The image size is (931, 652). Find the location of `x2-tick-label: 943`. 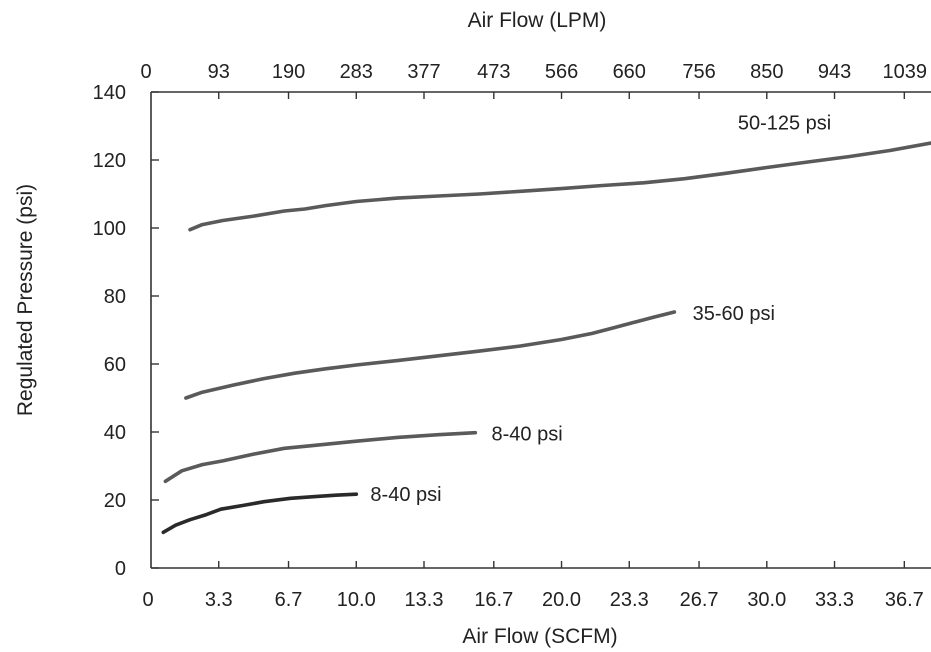

x2-tick-label: 943 is located at coordinates (834, 72).